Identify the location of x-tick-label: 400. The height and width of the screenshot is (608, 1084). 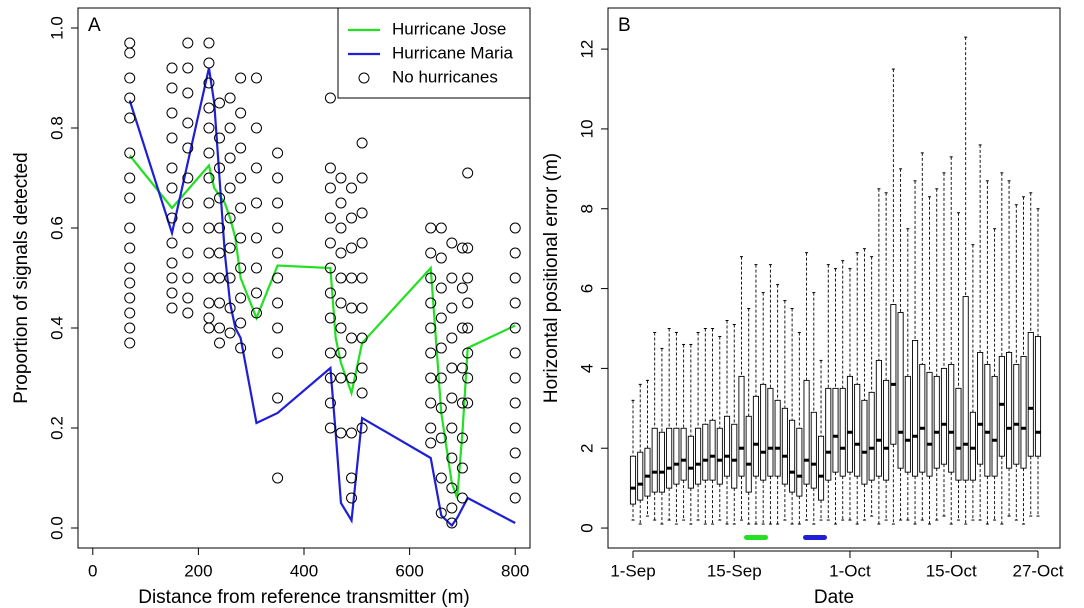
(304, 570).